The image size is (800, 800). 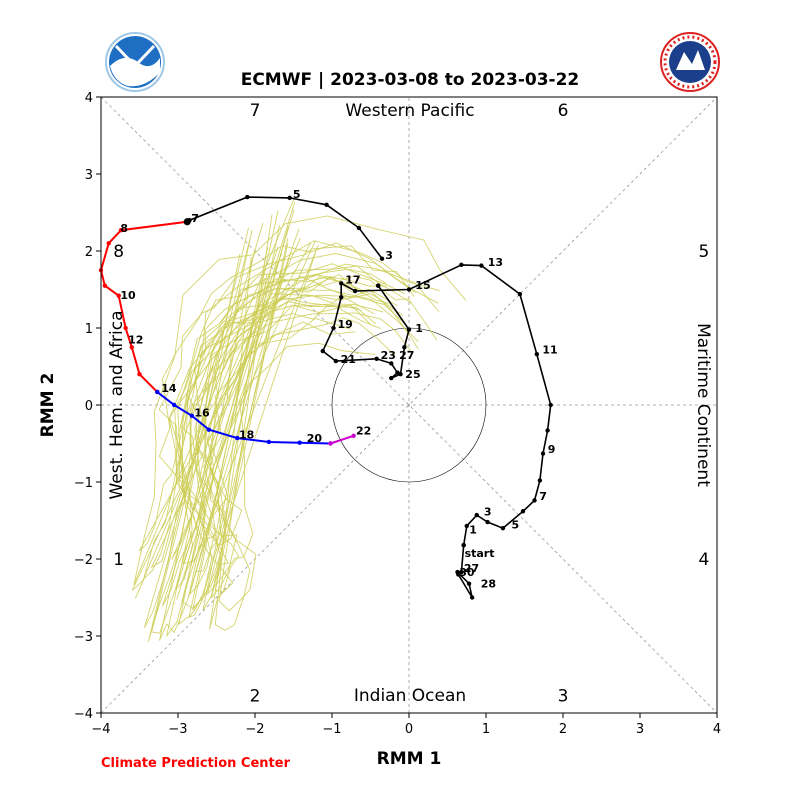 What do you see at coordinates (117, 404) in the screenshot?
I see `region-left: West. Hem. and Africa` at bounding box center [117, 404].